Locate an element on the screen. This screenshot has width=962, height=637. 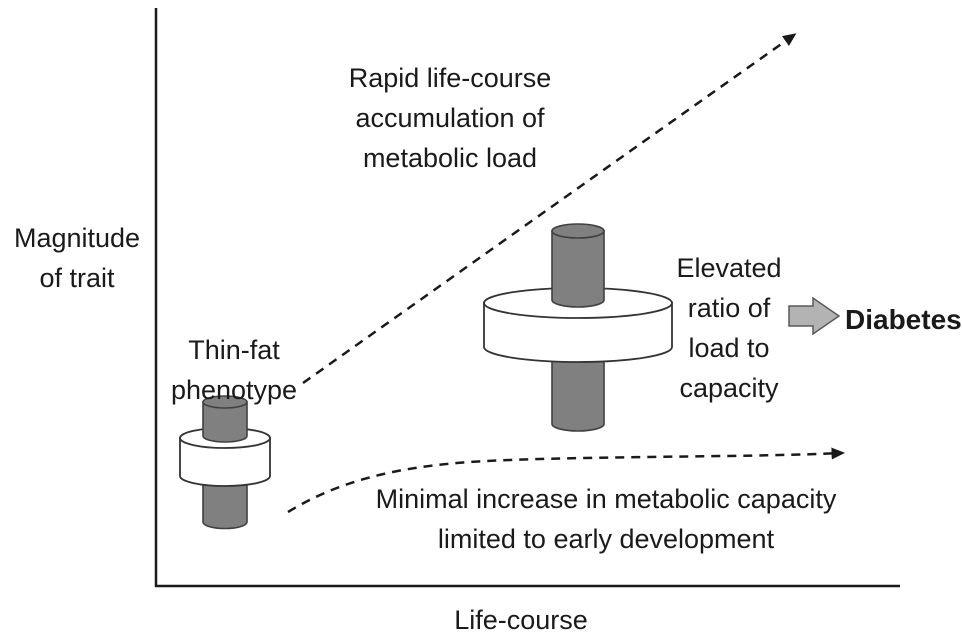
small-spool is located at coordinates (225, 462).